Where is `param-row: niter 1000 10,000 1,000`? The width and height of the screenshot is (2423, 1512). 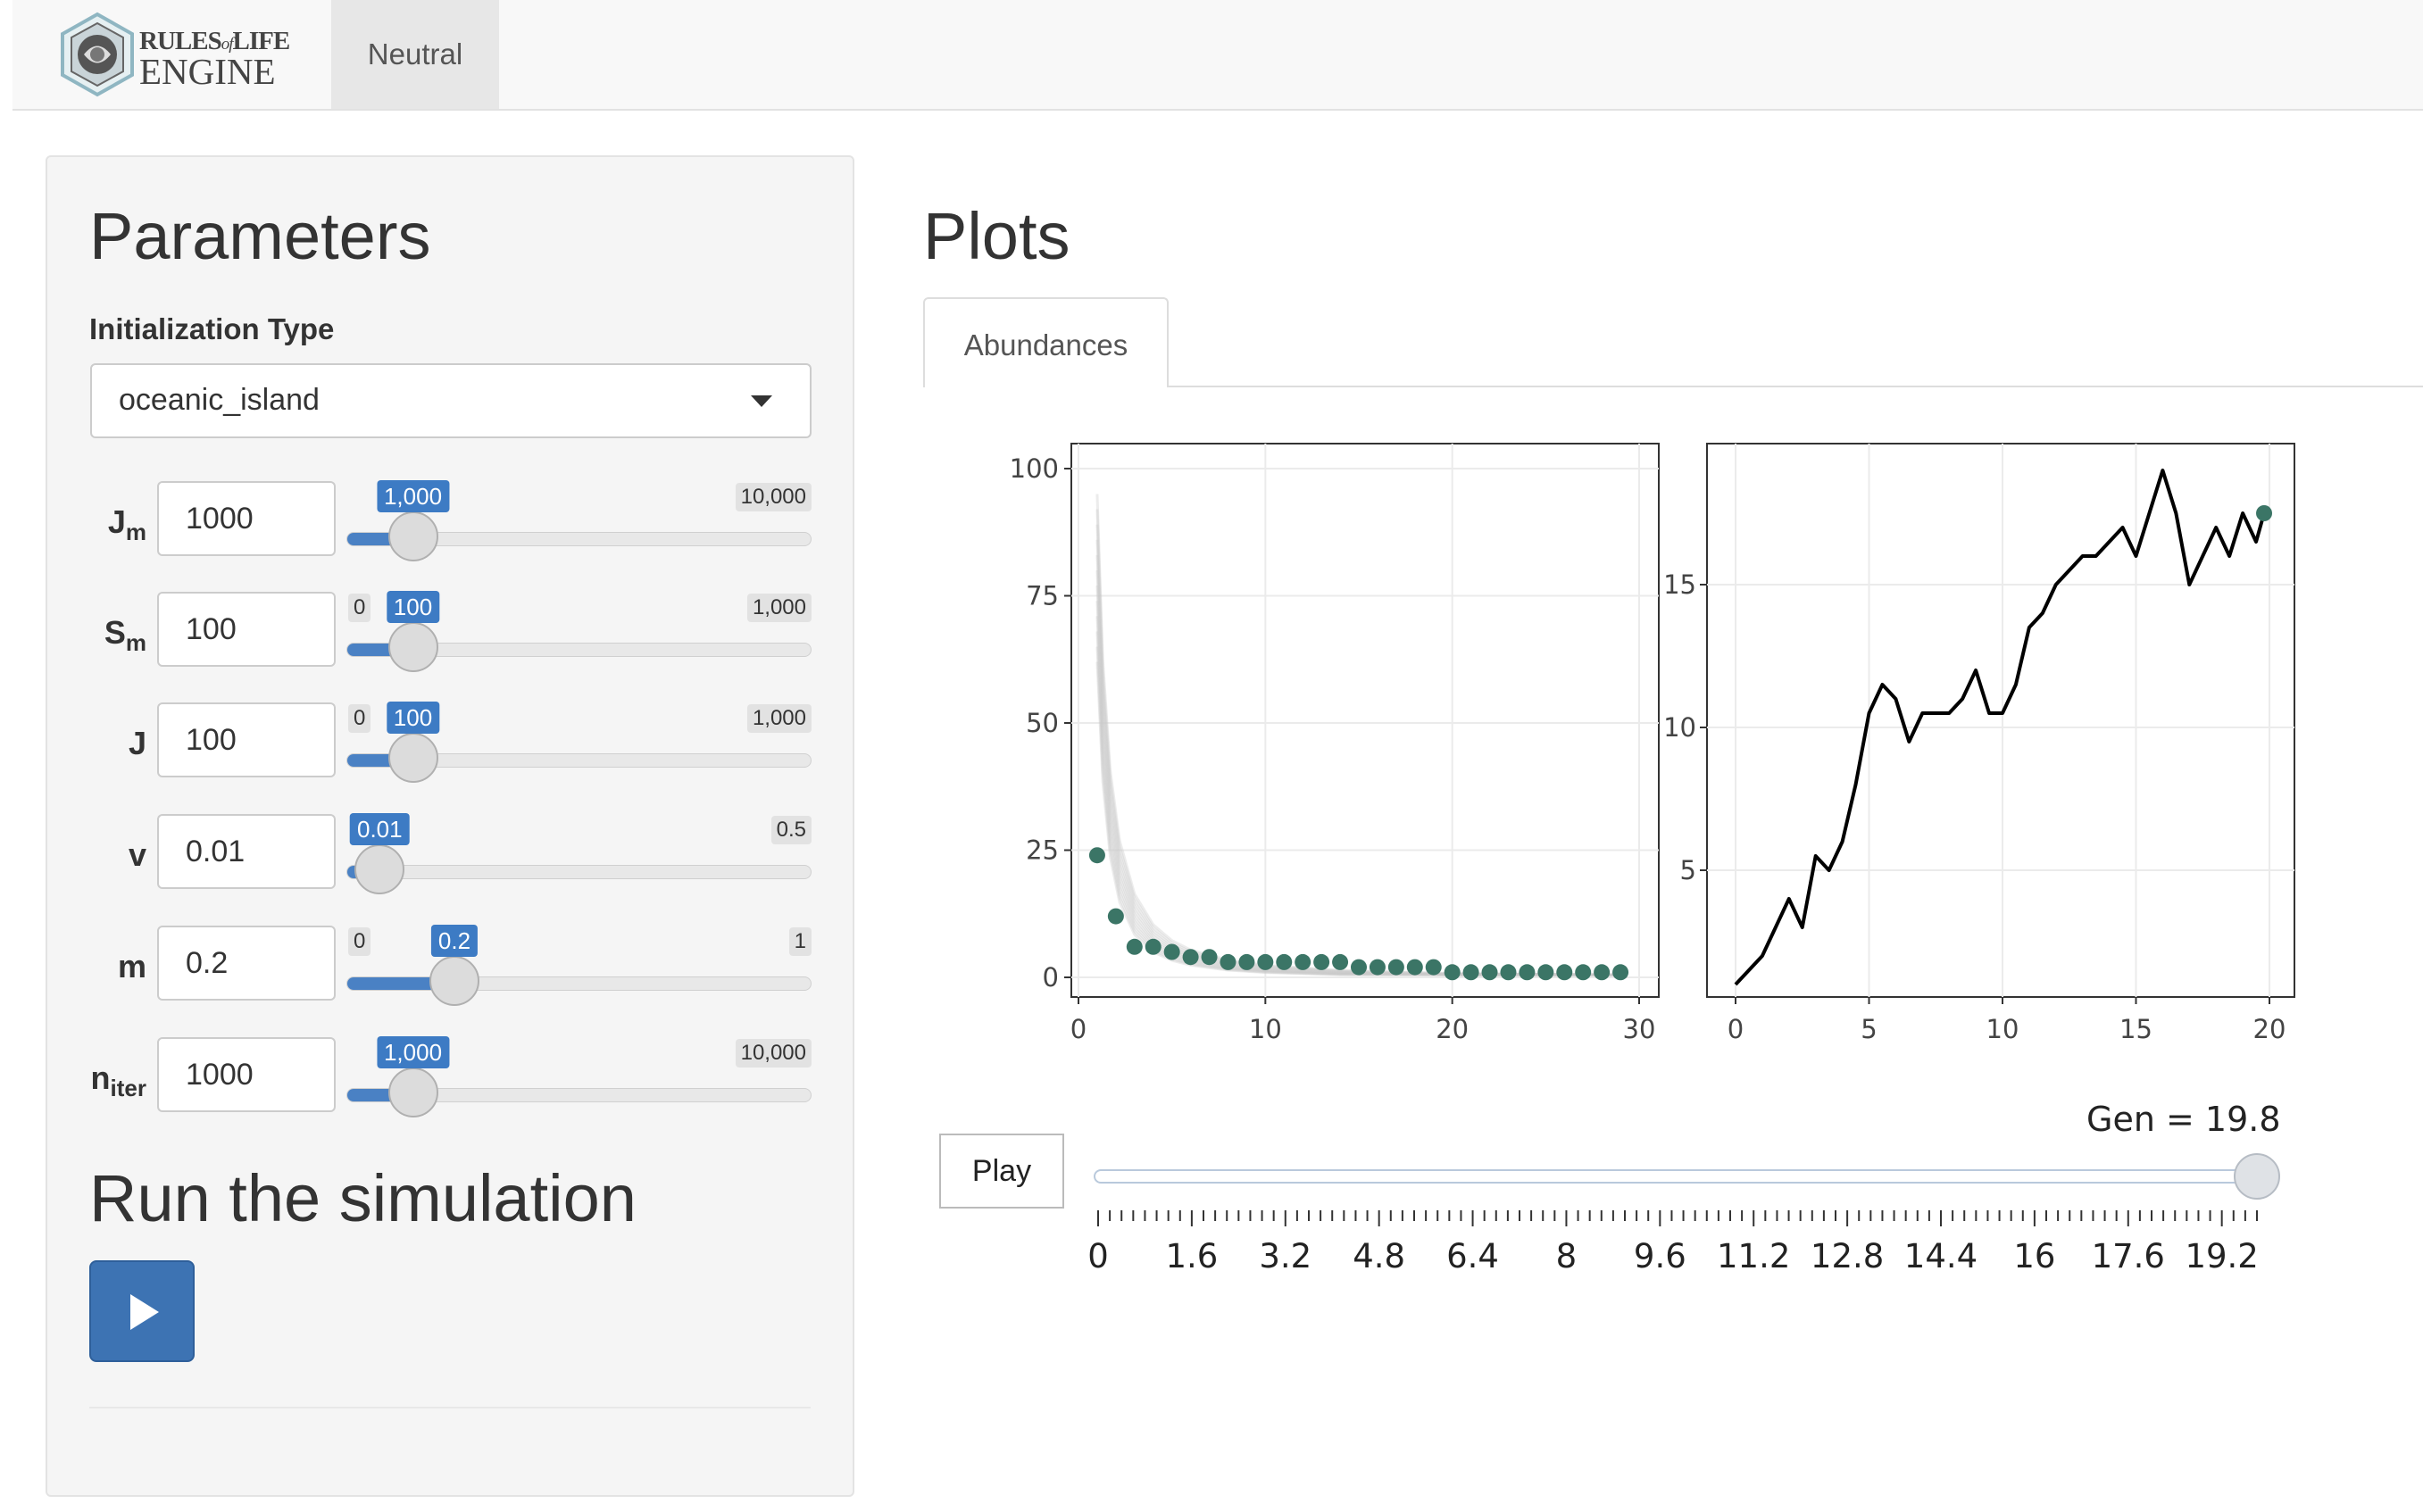
param-row: niter 1000 10,000 1,000 is located at coordinates (428, 1085).